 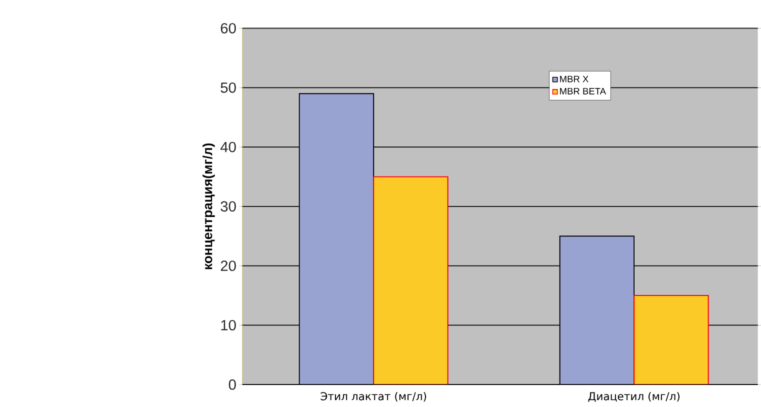 What do you see at coordinates (228, 206) in the screenshot?
I see `y-tick-label: 30` at bounding box center [228, 206].